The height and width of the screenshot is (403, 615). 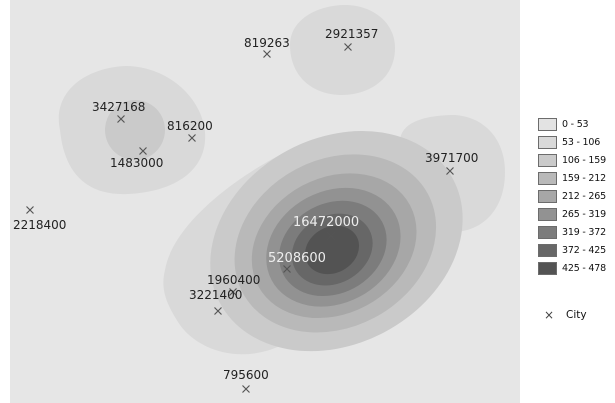 What do you see at coordinates (451, 158) in the screenshot?
I see `city-population-label: 3971700` at bounding box center [451, 158].